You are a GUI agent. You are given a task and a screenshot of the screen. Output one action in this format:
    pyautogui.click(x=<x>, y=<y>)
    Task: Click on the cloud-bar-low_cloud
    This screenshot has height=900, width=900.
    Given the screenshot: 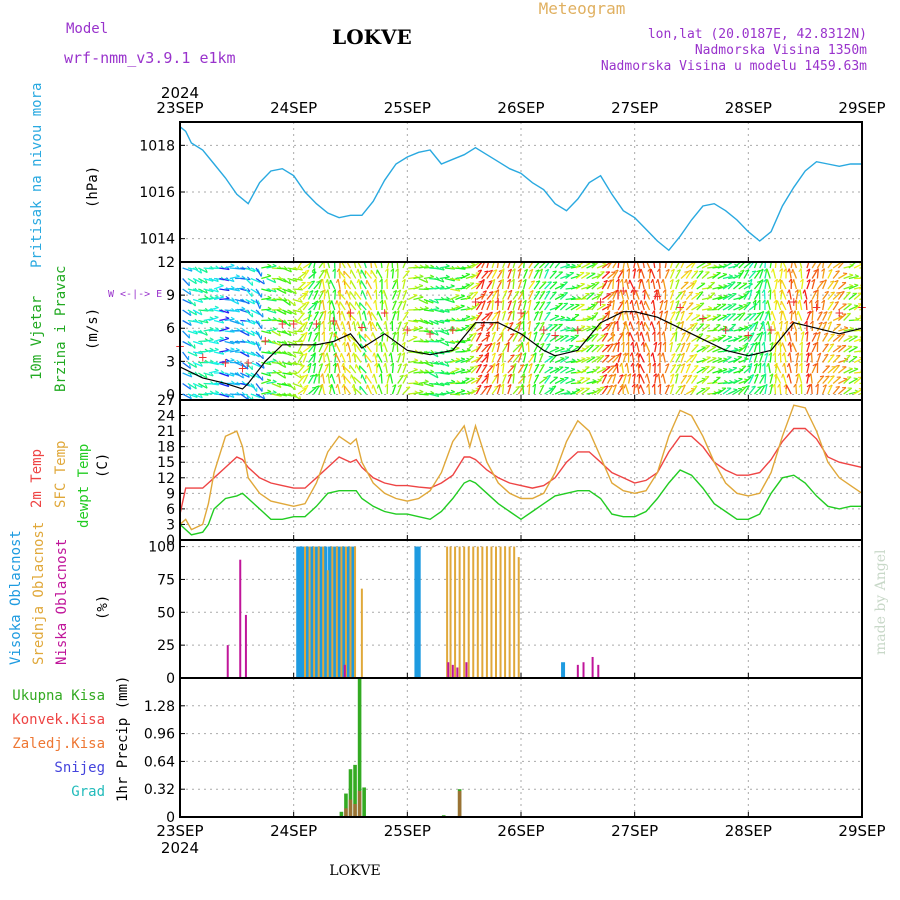 What is the action you would take?
    pyautogui.click(x=466, y=670)
    